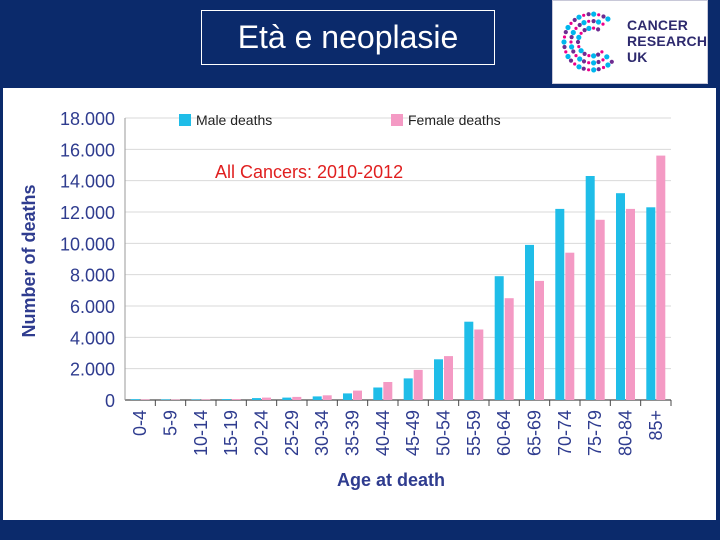  Describe the element at coordinates (87, 213) in the screenshot. I see `y-tick-label: 12.000` at that location.